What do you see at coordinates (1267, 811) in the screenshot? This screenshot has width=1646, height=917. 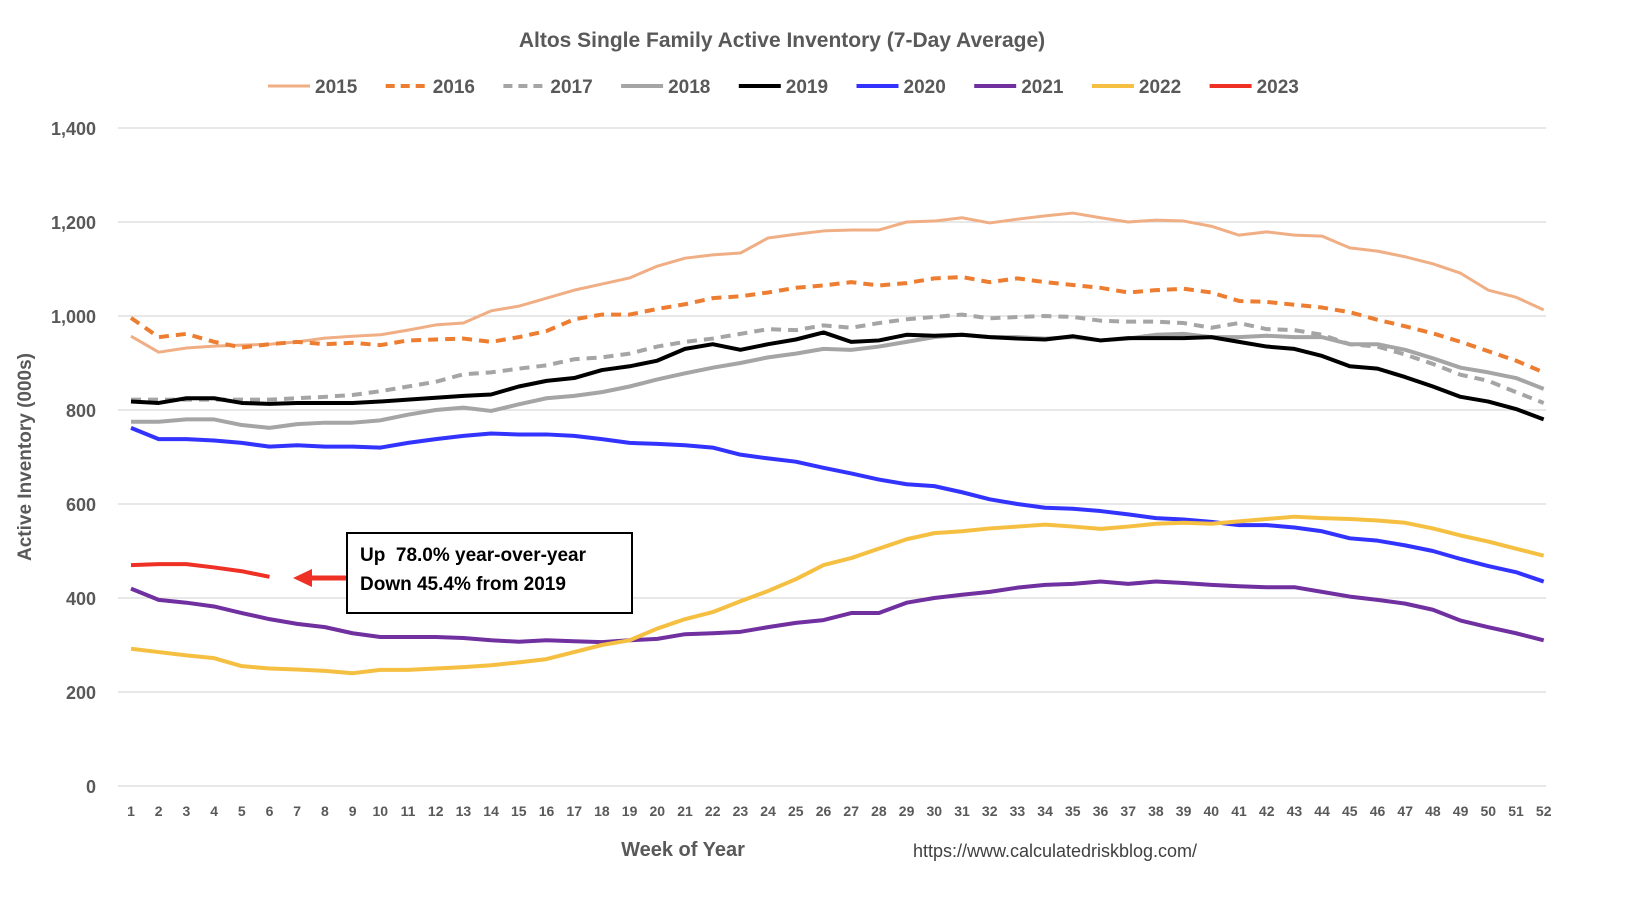 I see `x-tick-label: 42` at bounding box center [1267, 811].